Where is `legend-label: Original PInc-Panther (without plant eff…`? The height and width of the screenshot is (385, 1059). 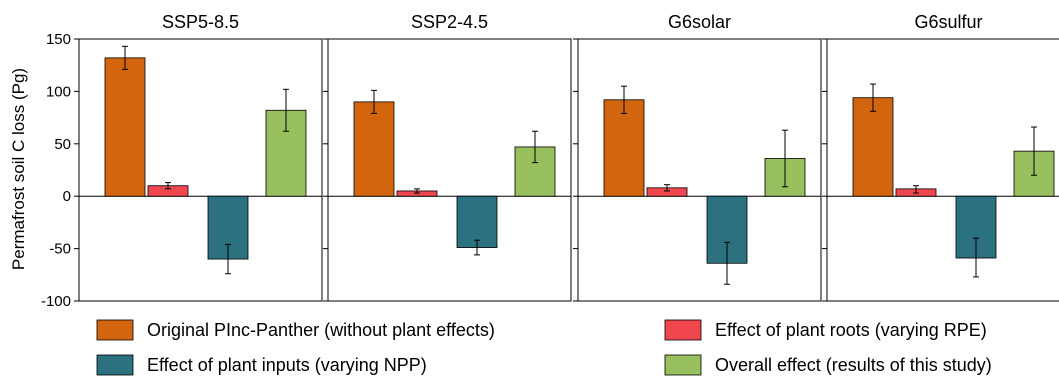 legend-label: Original PInc-Panther (without plant eff… is located at coordinates (321, 330).